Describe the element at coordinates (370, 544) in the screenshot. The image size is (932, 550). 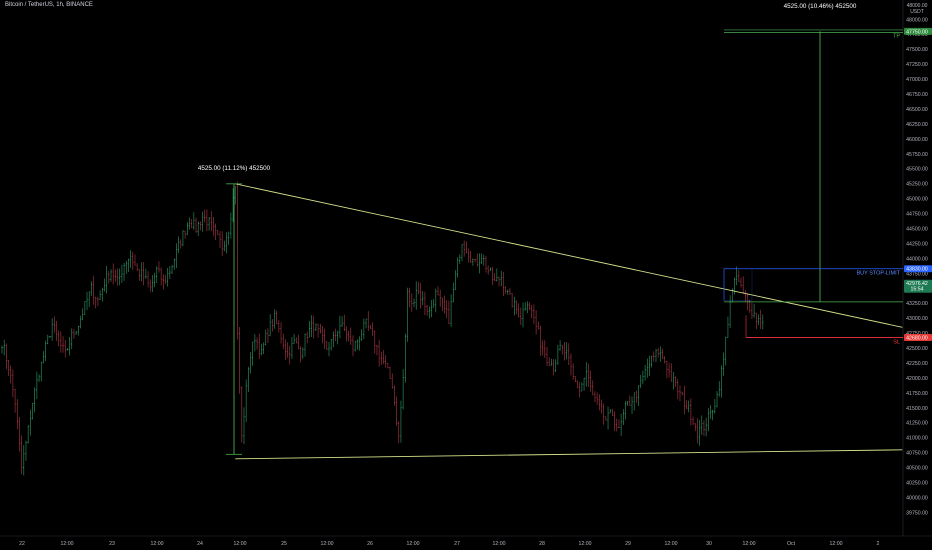
I see `time-tick-8: 26` at that location.